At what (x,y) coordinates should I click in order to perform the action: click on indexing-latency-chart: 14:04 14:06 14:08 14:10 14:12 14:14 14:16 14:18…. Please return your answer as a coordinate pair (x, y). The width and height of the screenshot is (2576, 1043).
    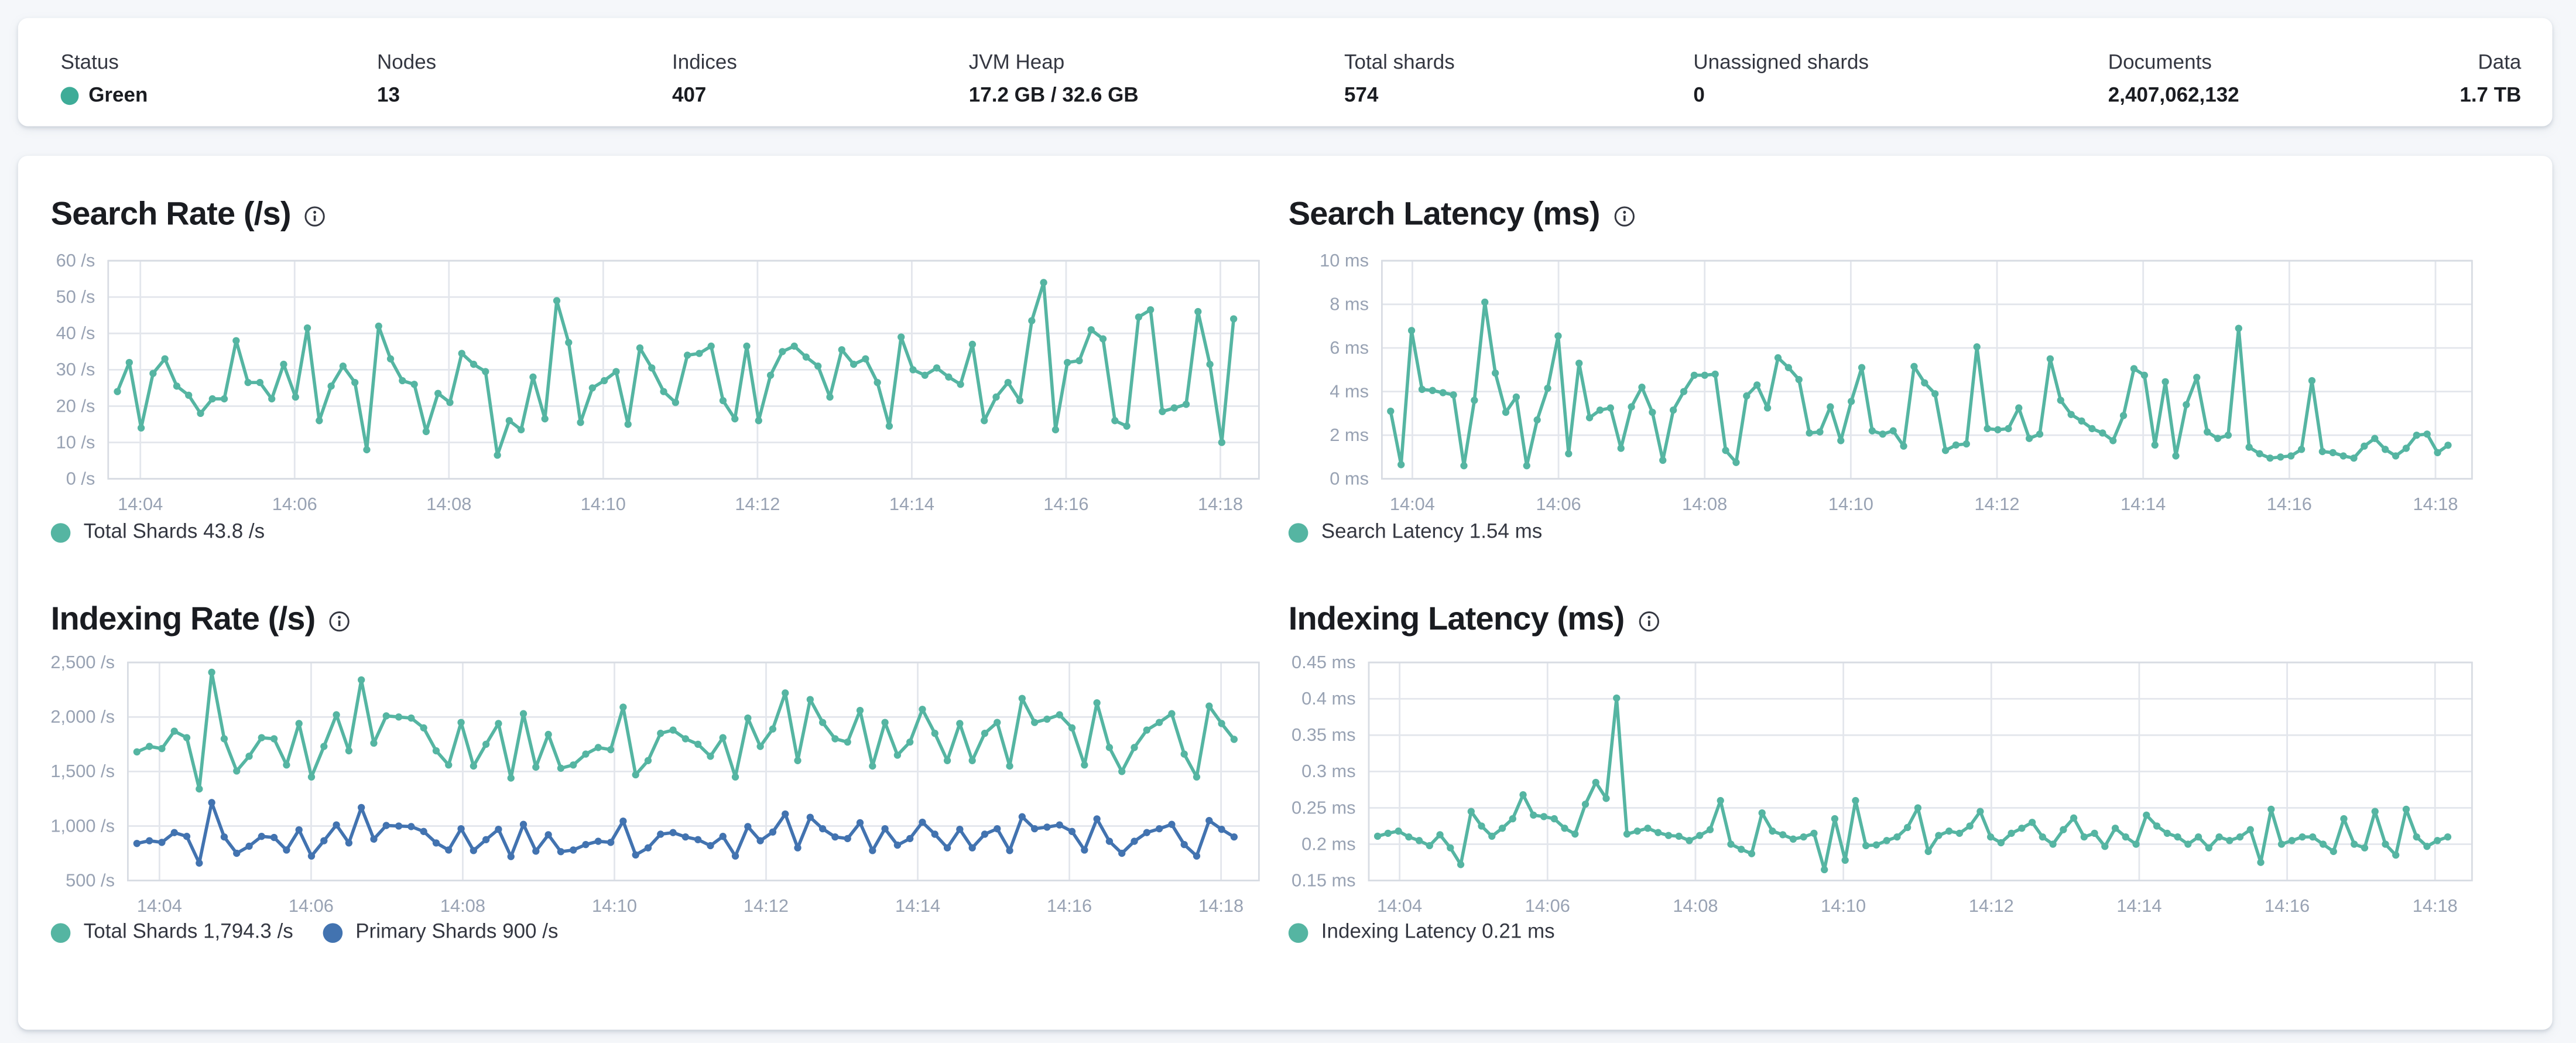
    Looking at the image, I should click on (1890, 786).